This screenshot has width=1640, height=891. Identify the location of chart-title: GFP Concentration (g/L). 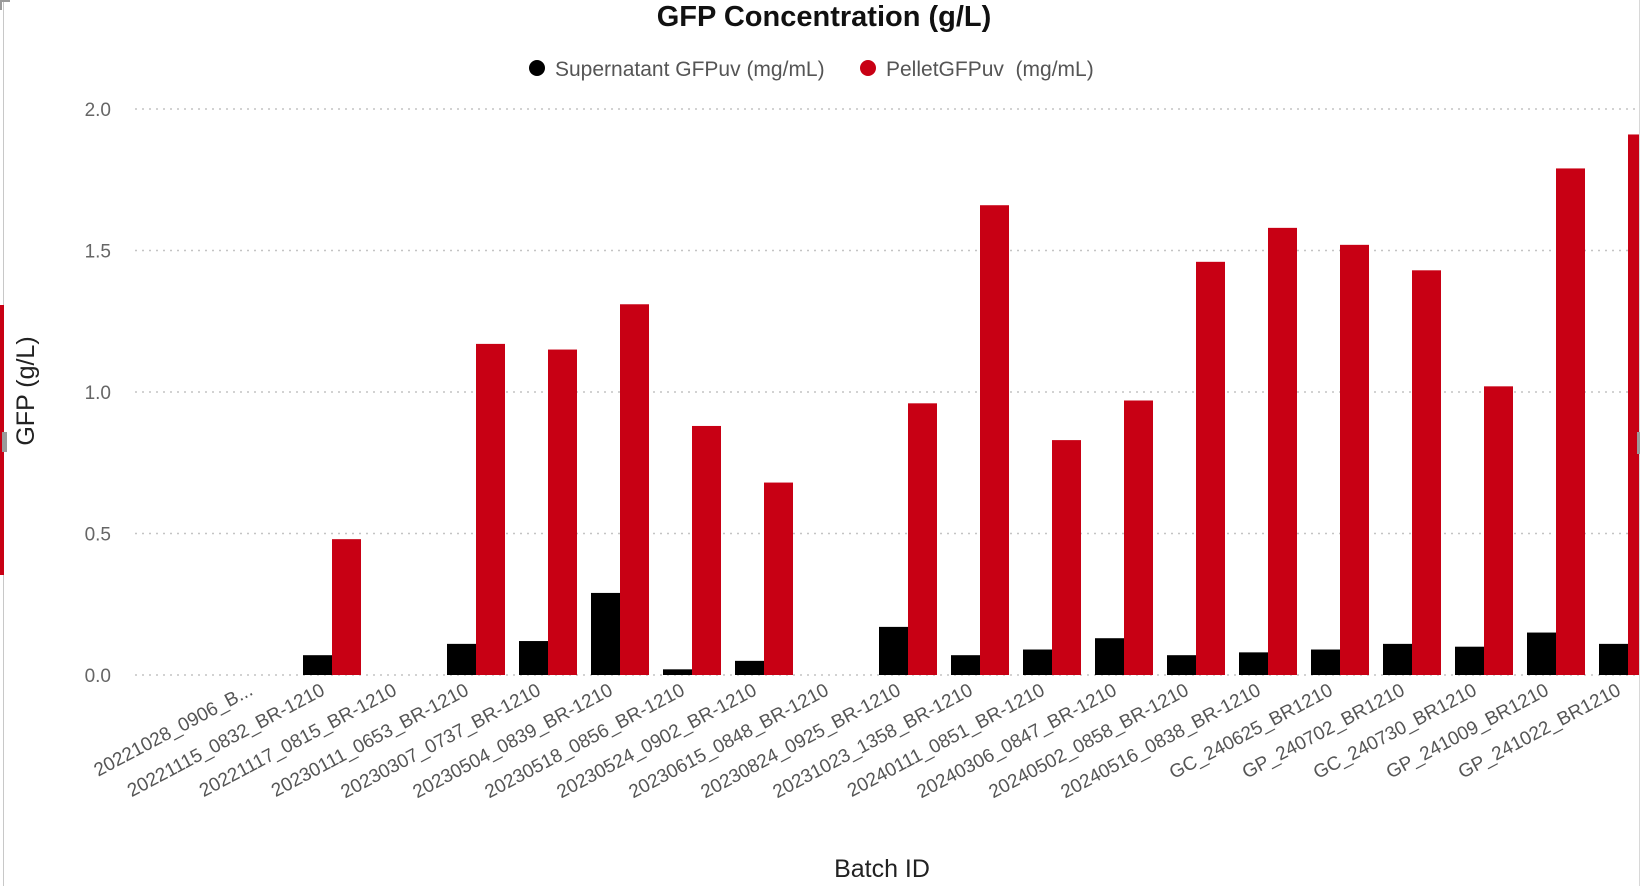
(824, 17).